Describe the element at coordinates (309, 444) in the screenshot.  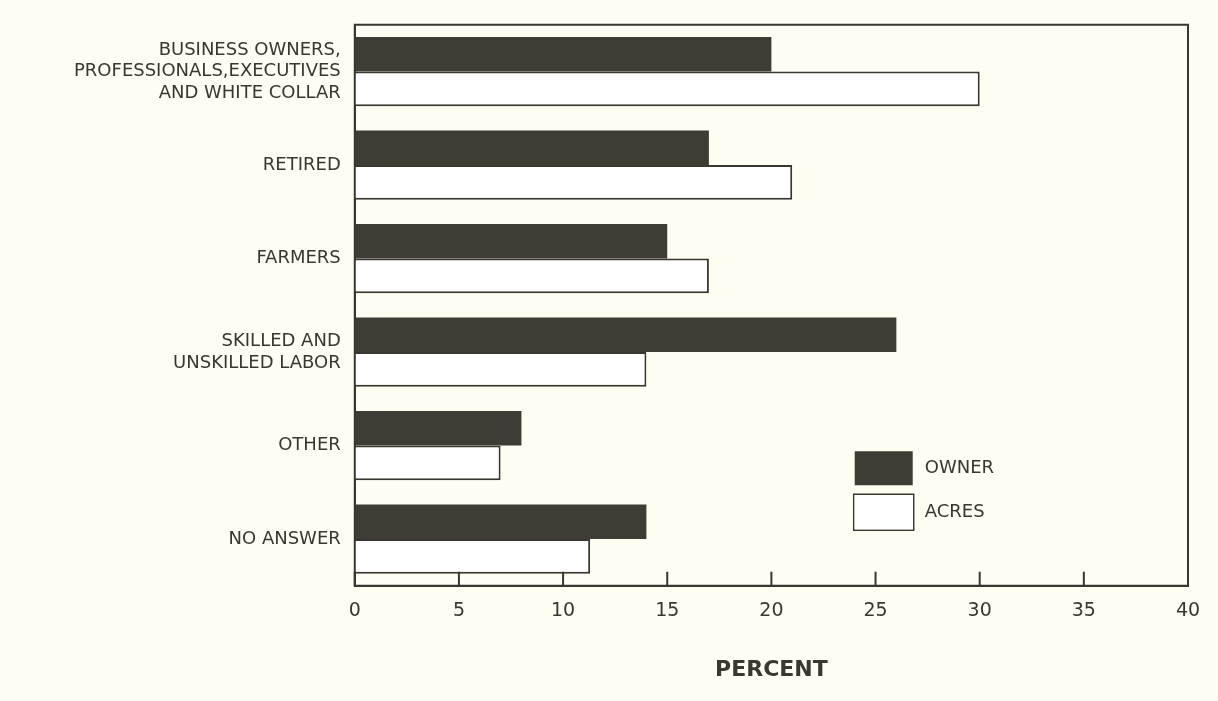
I see `y-tick-label: OTHER` at that location.